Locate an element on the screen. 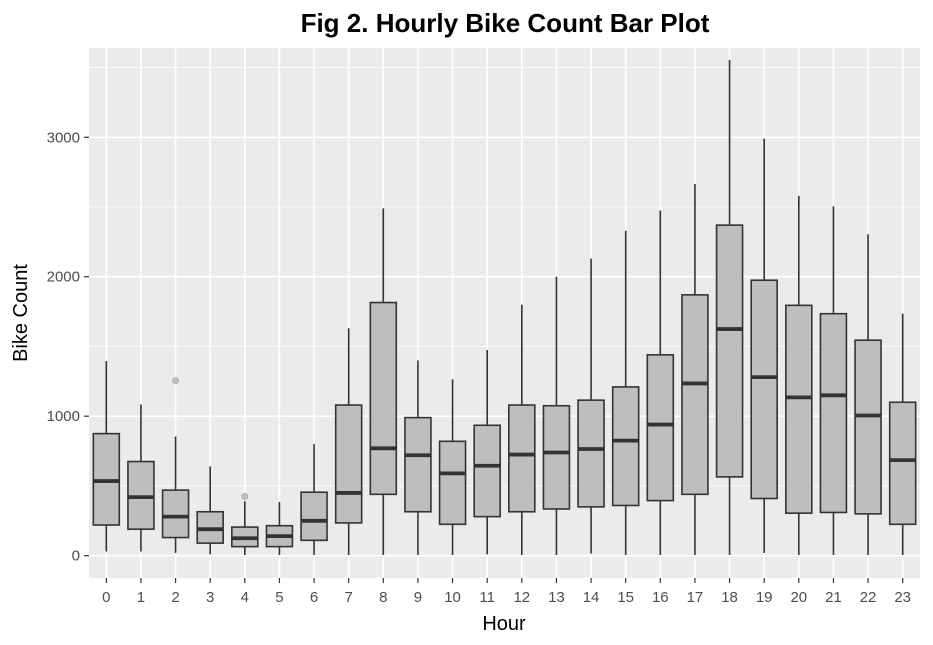 The height and width of the screenshot is (645, 933). x-tick-label: 4 is located at coordinates (245, 597).